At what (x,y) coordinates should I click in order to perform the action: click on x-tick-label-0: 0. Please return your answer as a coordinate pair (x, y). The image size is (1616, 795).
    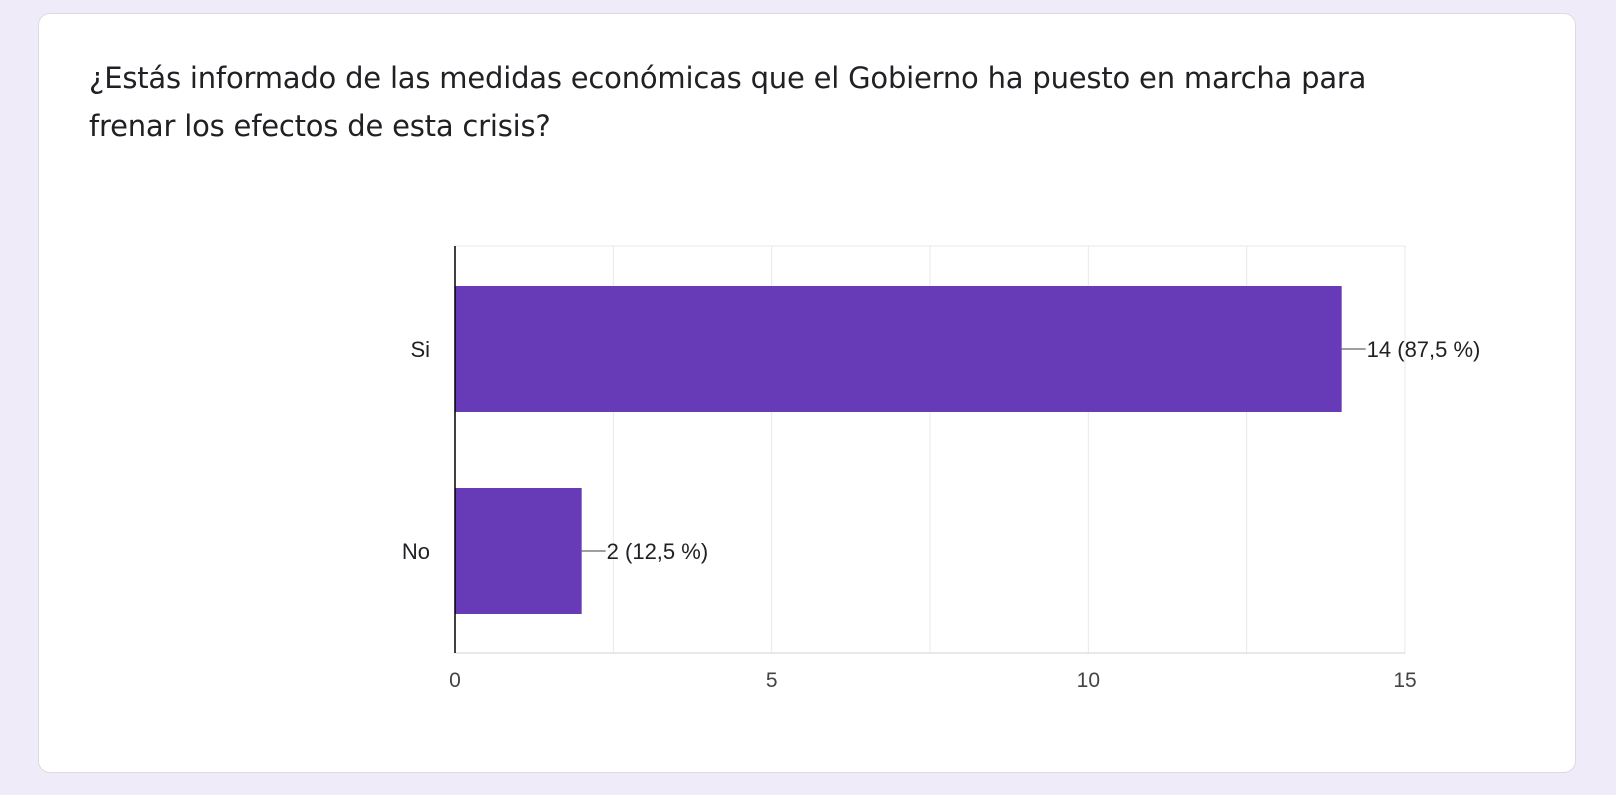
    Looking at the image, I should click on (455, 680).